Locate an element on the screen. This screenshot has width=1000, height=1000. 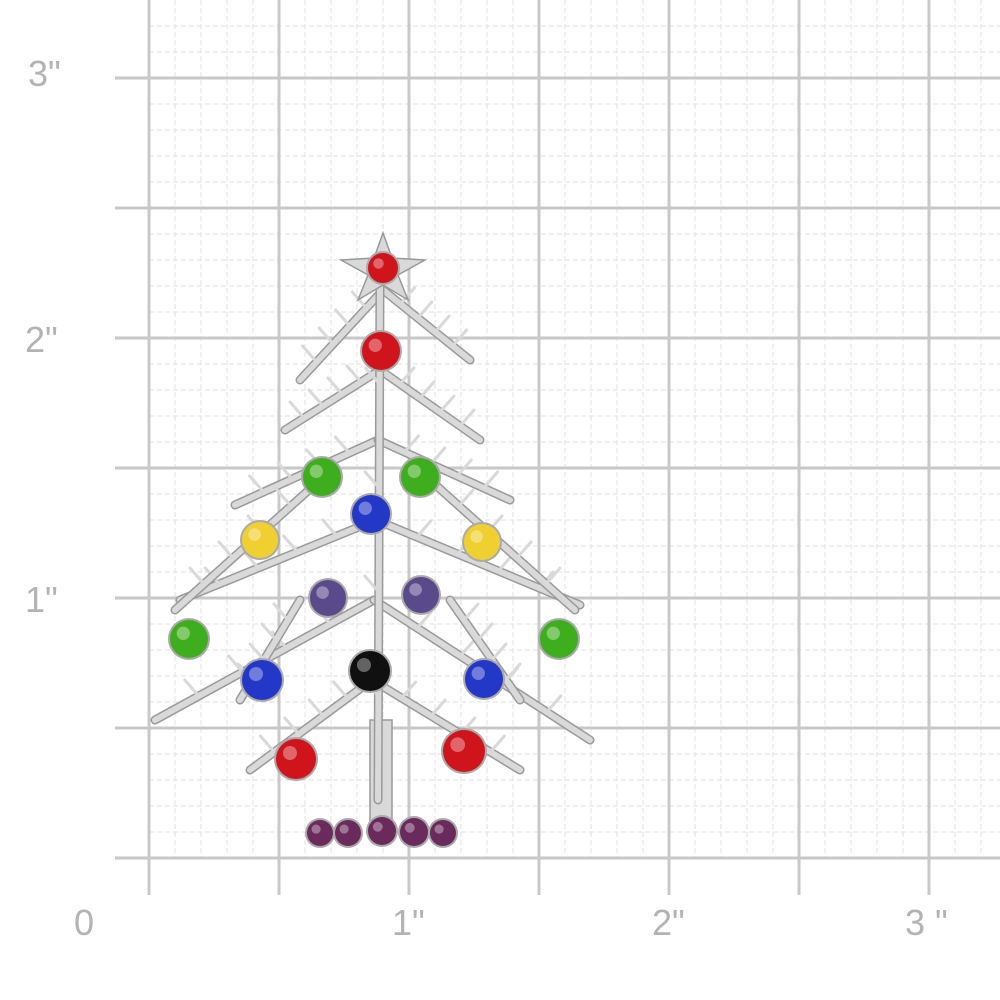
y-label-2in: 2" is located at coordinates (41, 339).